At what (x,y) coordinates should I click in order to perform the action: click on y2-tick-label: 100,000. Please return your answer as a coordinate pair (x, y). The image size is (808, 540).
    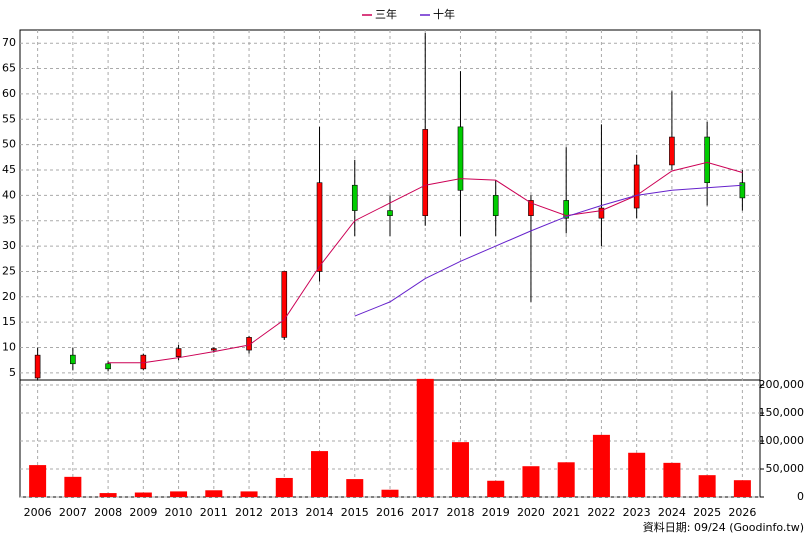
    Looking at the image, I should click on (782, 440).